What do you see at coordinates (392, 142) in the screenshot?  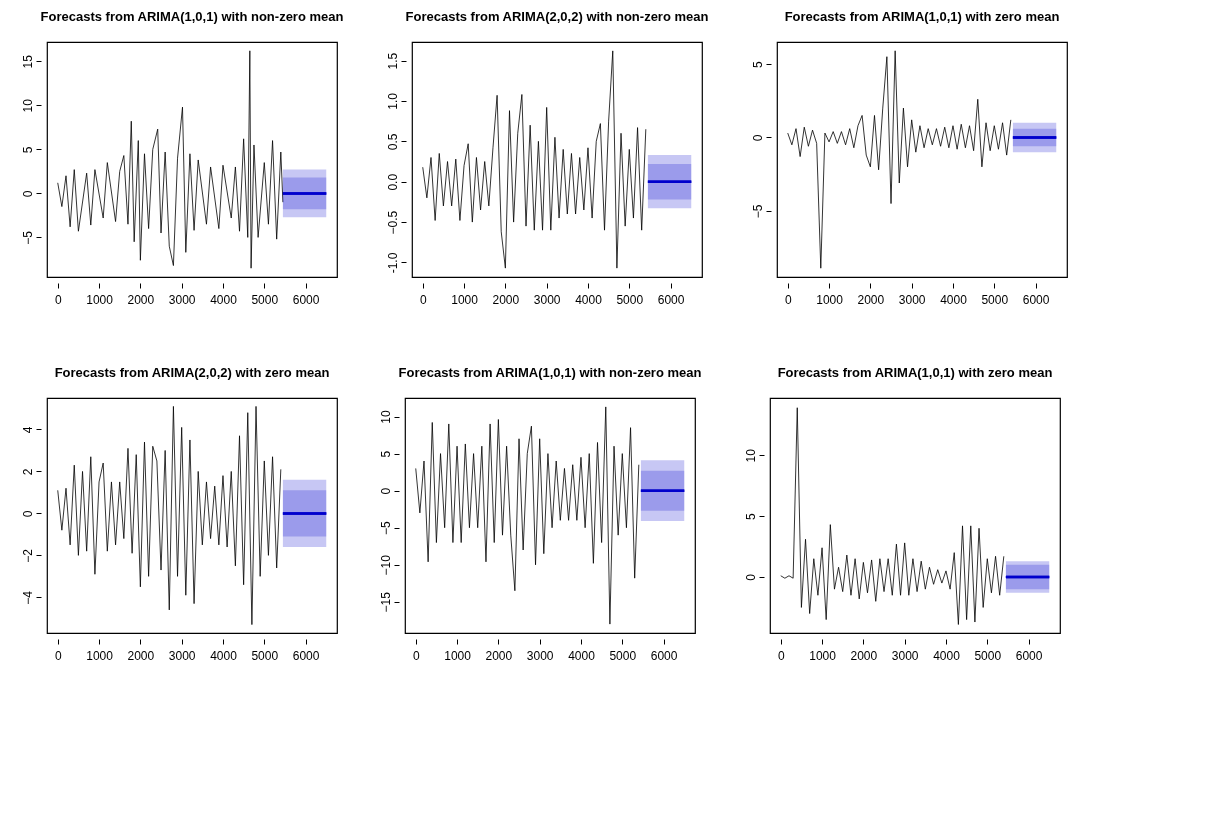 I see `y-tick-label: 0.5` at bounding box center [392, 142].